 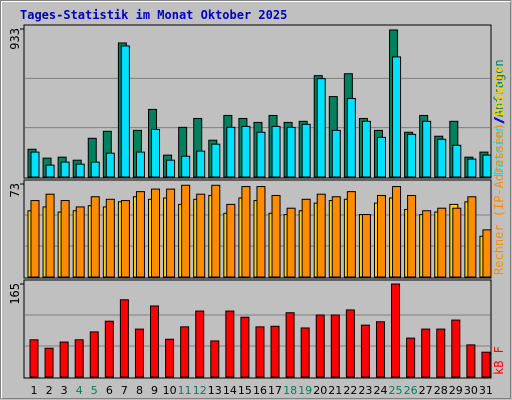 I want to click on legend-entry: Dateien, so click(x=499, y=149).